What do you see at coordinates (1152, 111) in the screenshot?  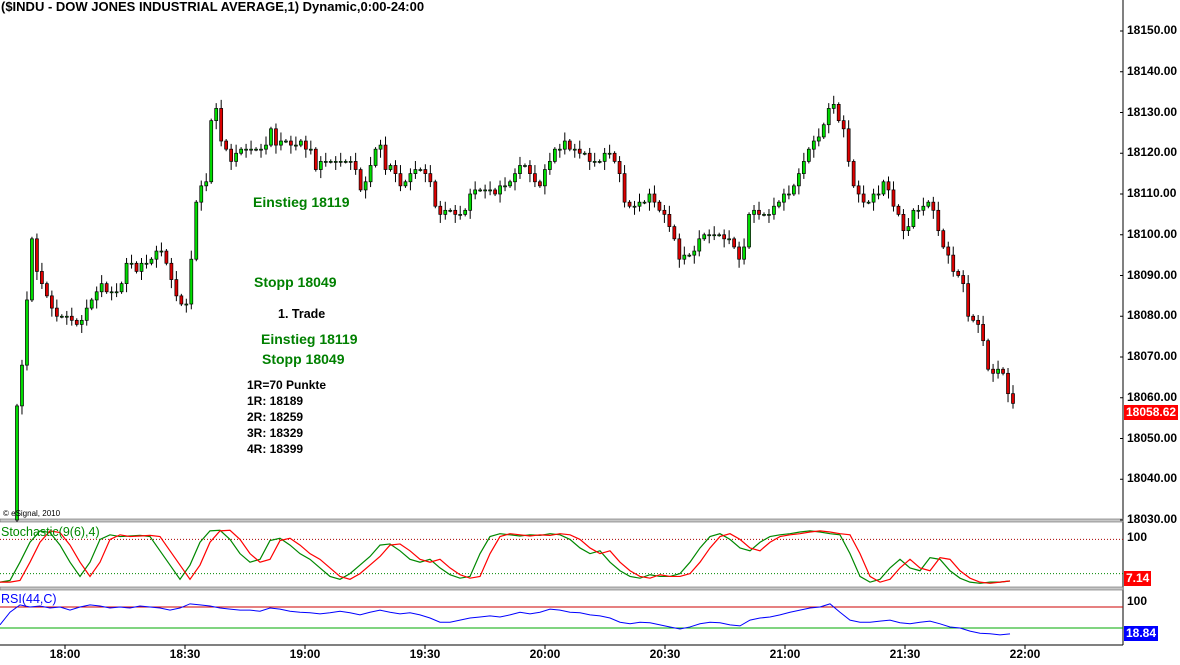 I see `price-tick-label: 18130.00` at bounding box center [1152, 111].